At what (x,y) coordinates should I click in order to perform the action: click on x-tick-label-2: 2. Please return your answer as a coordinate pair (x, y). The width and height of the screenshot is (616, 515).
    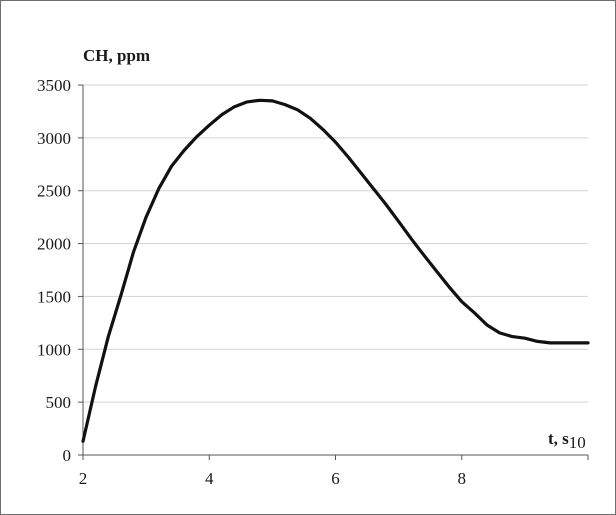
    Looking at the image, I should click on (83, 478).